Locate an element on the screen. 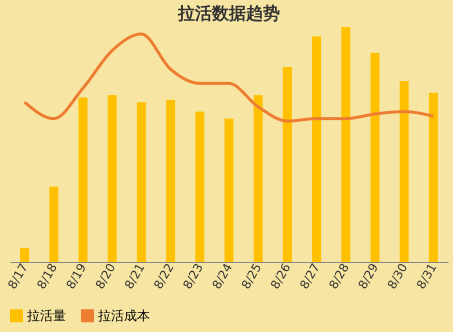 The width and height of the screenshot is (453, 332). chart-title: 拉活数据趋势 is located at coordinates (228, 14).